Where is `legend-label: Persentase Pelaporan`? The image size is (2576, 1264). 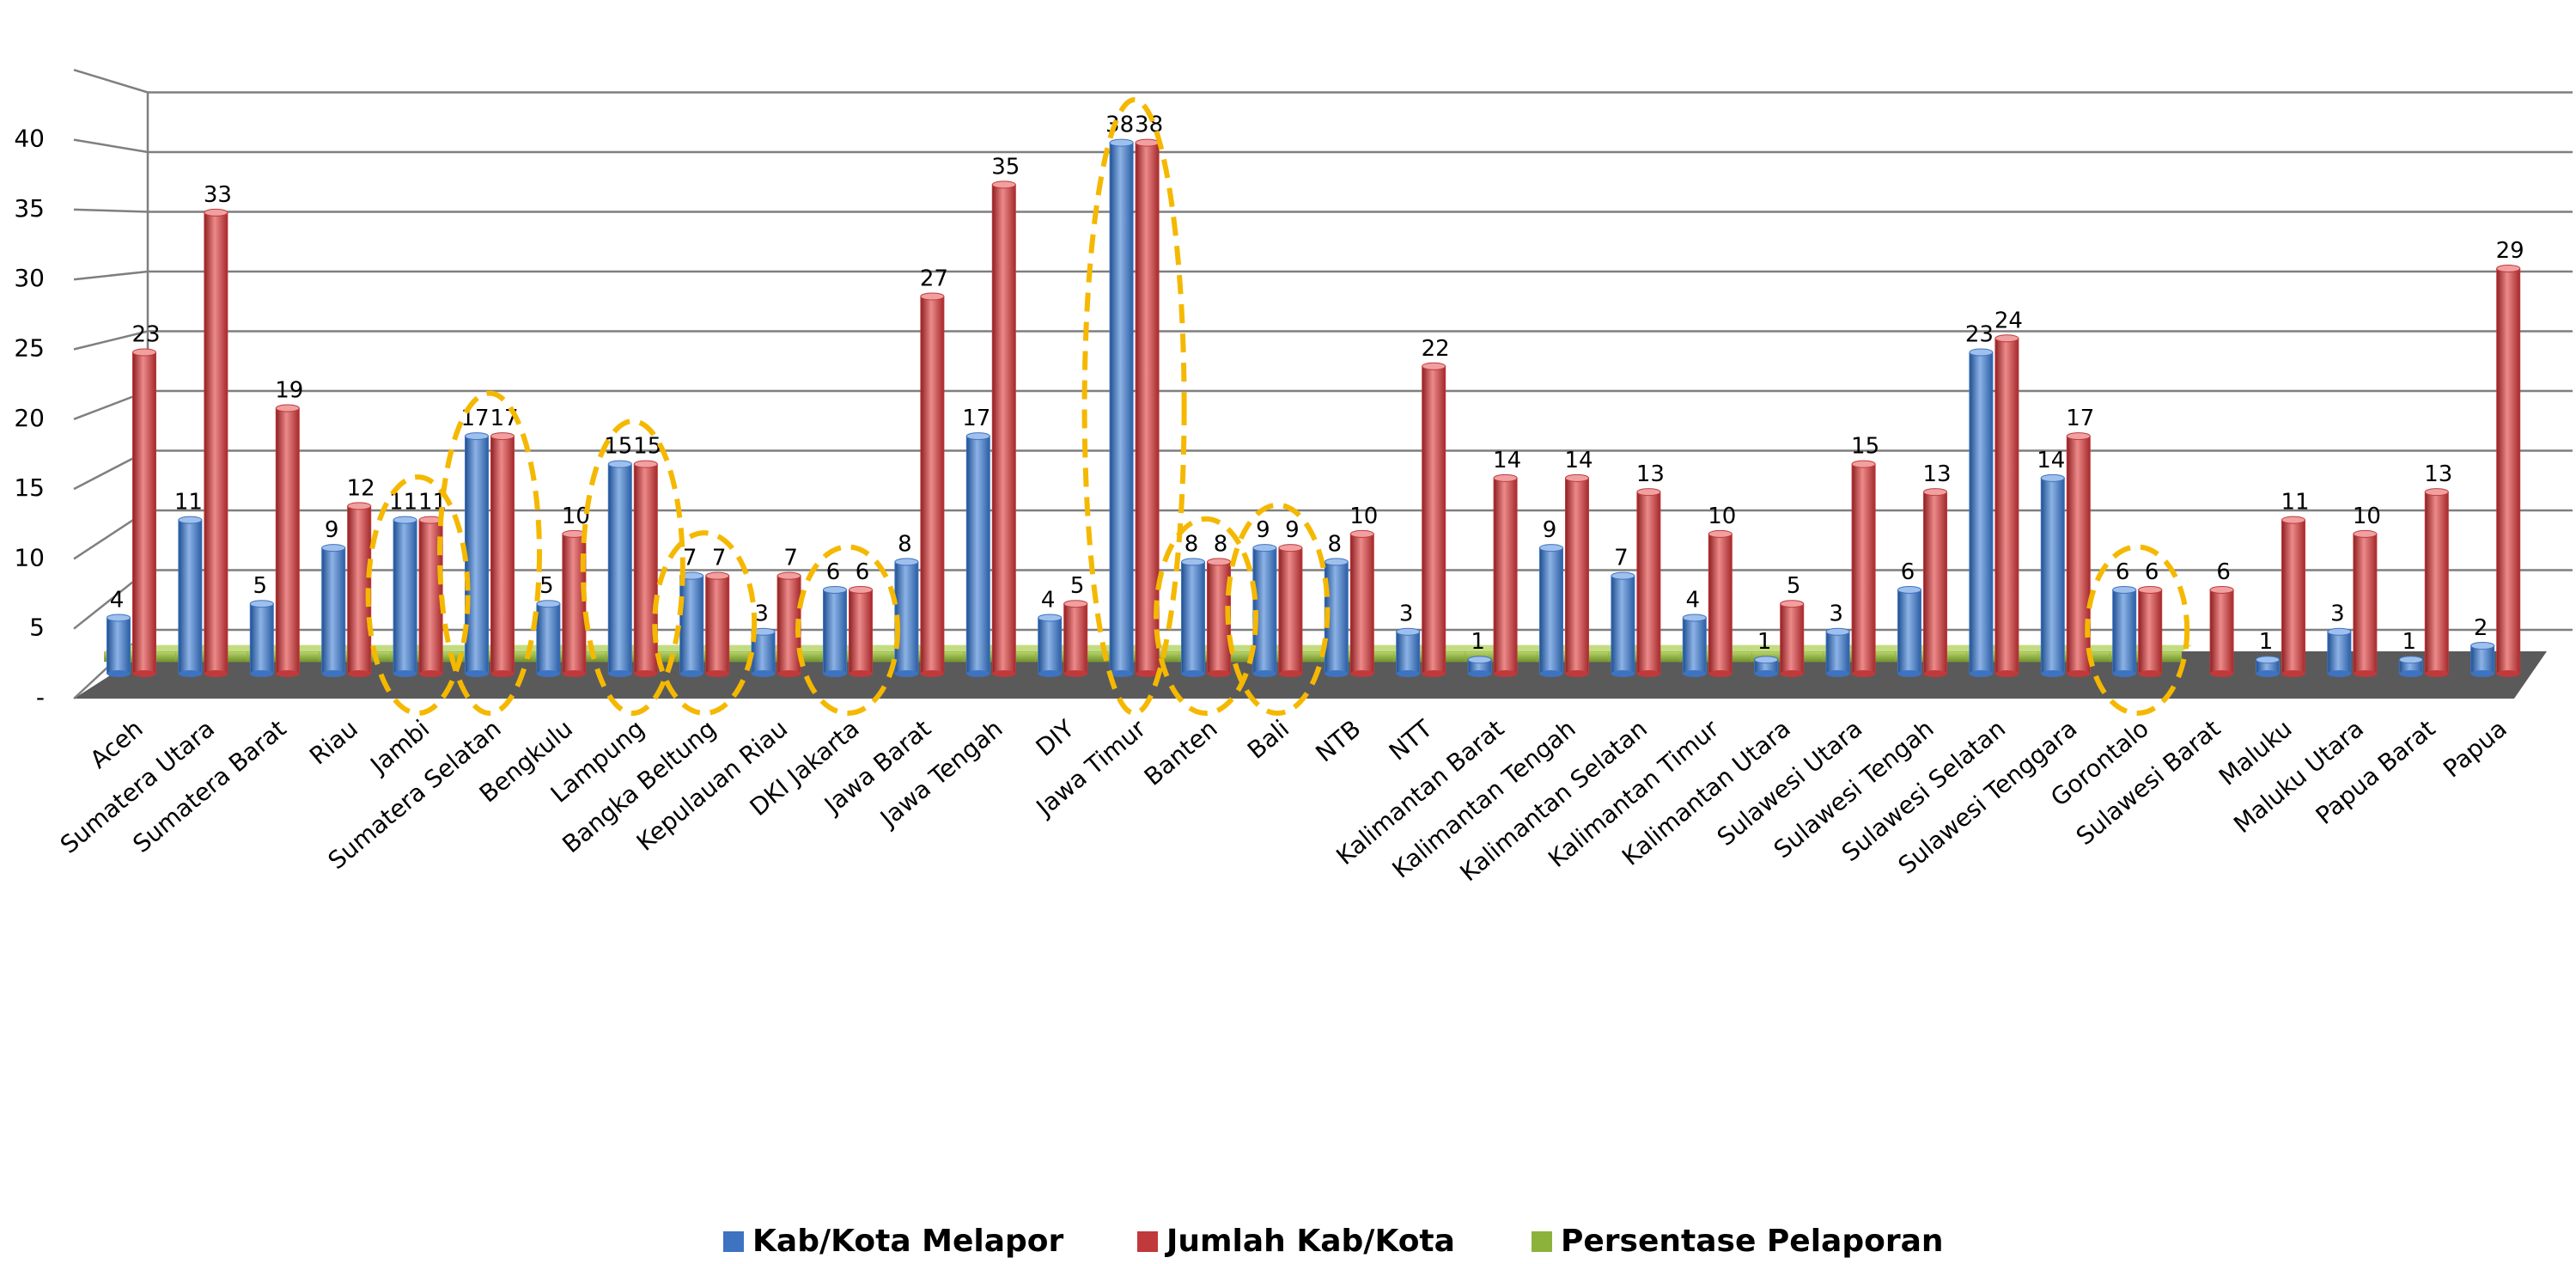 legend-label: Persentase Pelaporan is located at coordinates (1752, 1241).